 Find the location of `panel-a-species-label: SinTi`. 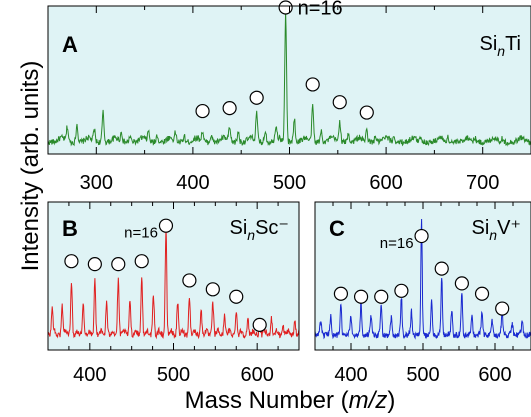

panel-a-species-label: SinTi is located at coordinates (500, 46).